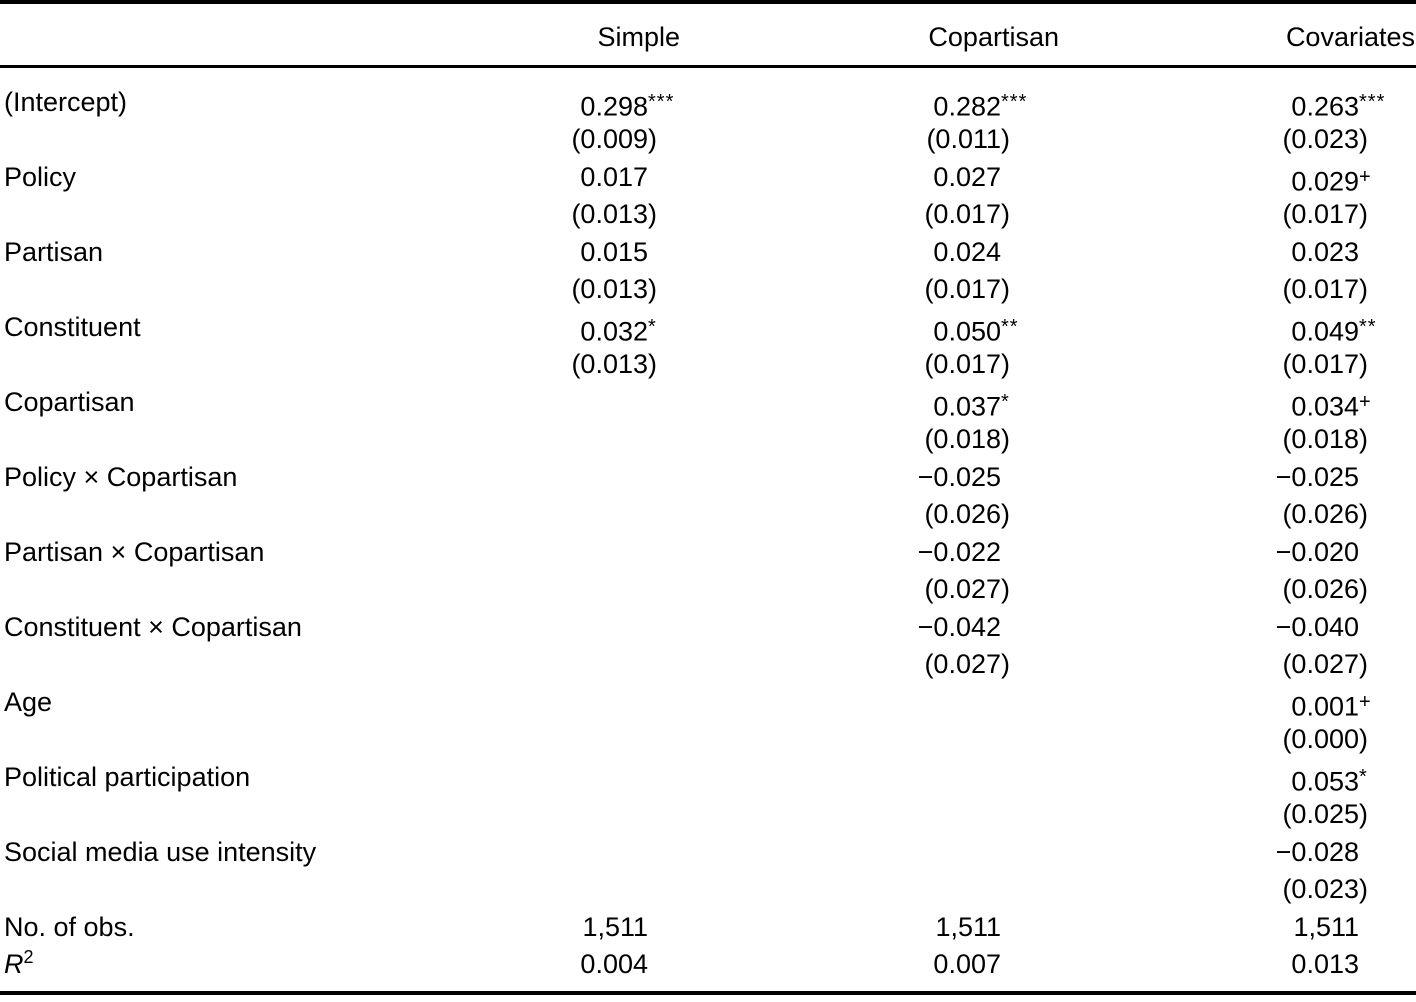 The height and width of the screenshot is (1002, 1416). I want to click on row-label: Constituent, so click(72, 326).